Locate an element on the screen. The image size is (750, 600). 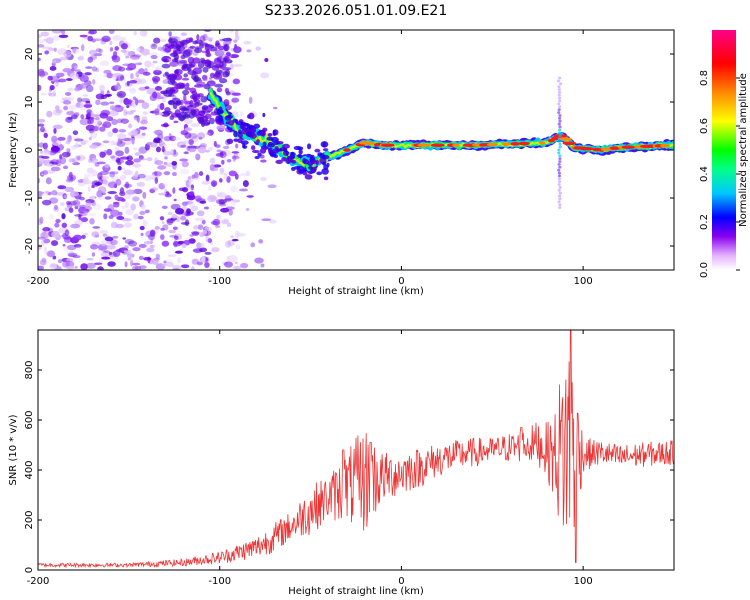
snr-y-tick-label: 600 is located at coordinates (29, 419).